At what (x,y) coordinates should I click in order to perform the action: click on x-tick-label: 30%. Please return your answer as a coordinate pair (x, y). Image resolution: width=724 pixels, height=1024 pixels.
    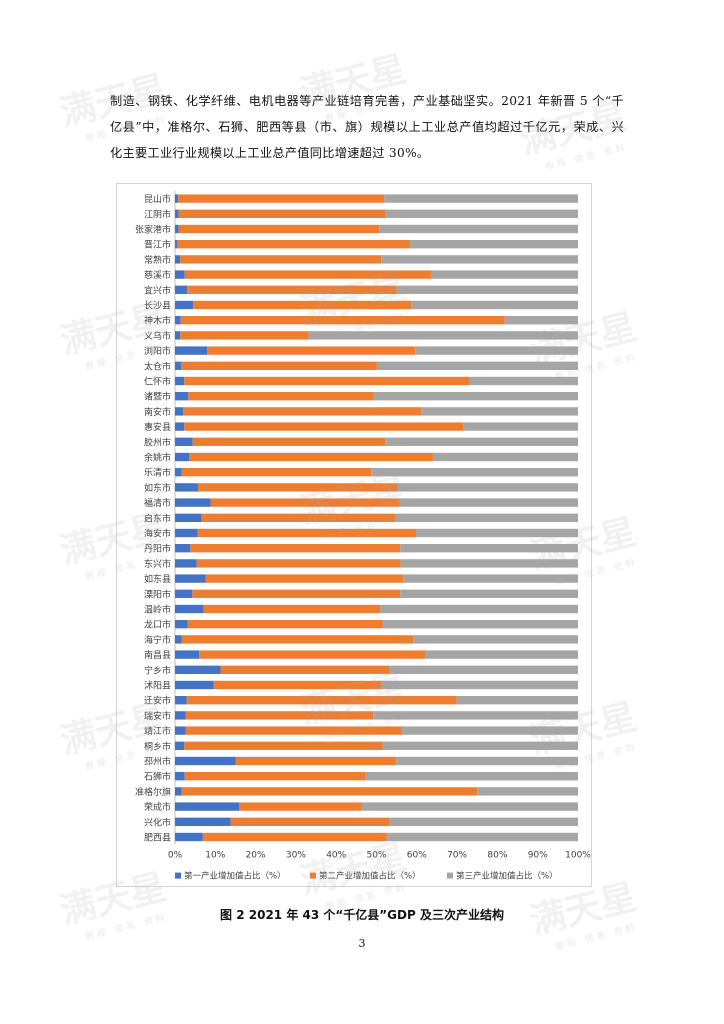
    Looking at the image, I should click on (296, 856).